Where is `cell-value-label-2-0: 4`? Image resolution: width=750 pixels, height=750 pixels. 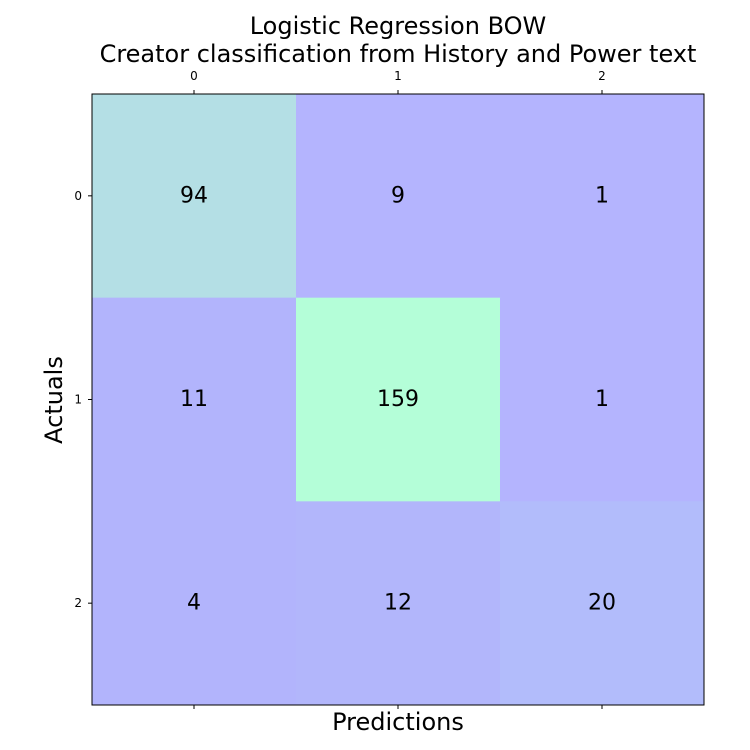
cell-value-label-2-0: 4 is located at coordinates (194, 603).